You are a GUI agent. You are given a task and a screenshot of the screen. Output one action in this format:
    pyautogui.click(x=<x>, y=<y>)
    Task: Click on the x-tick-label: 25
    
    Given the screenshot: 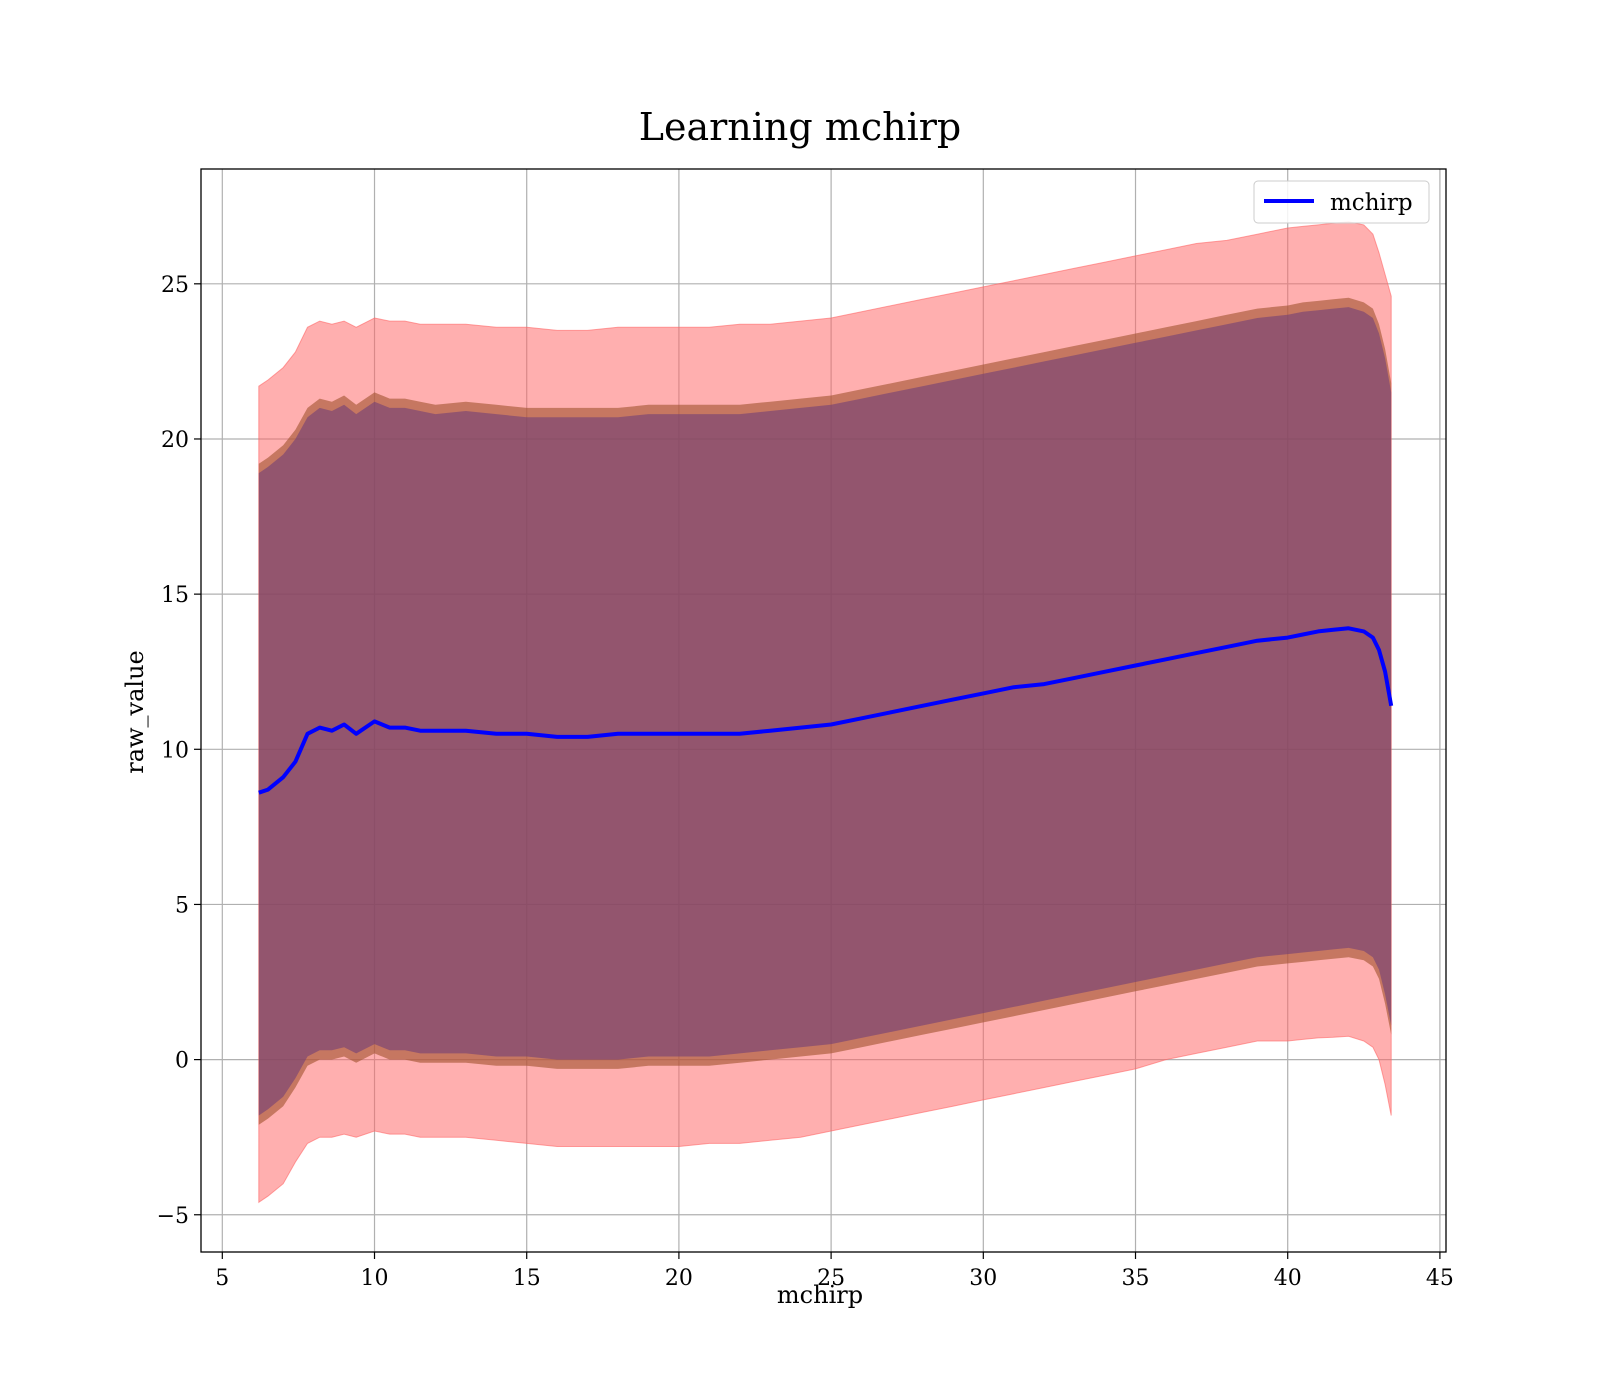 What is the action you would take?
    pyautogui.click(x=831, y=1278)
    